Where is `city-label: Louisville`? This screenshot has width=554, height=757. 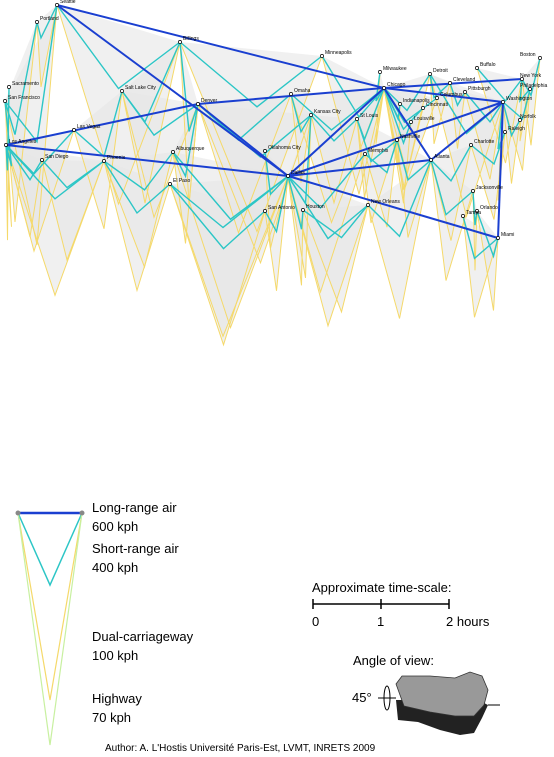
city-label: Louisville is located at coordinates (424, 119).